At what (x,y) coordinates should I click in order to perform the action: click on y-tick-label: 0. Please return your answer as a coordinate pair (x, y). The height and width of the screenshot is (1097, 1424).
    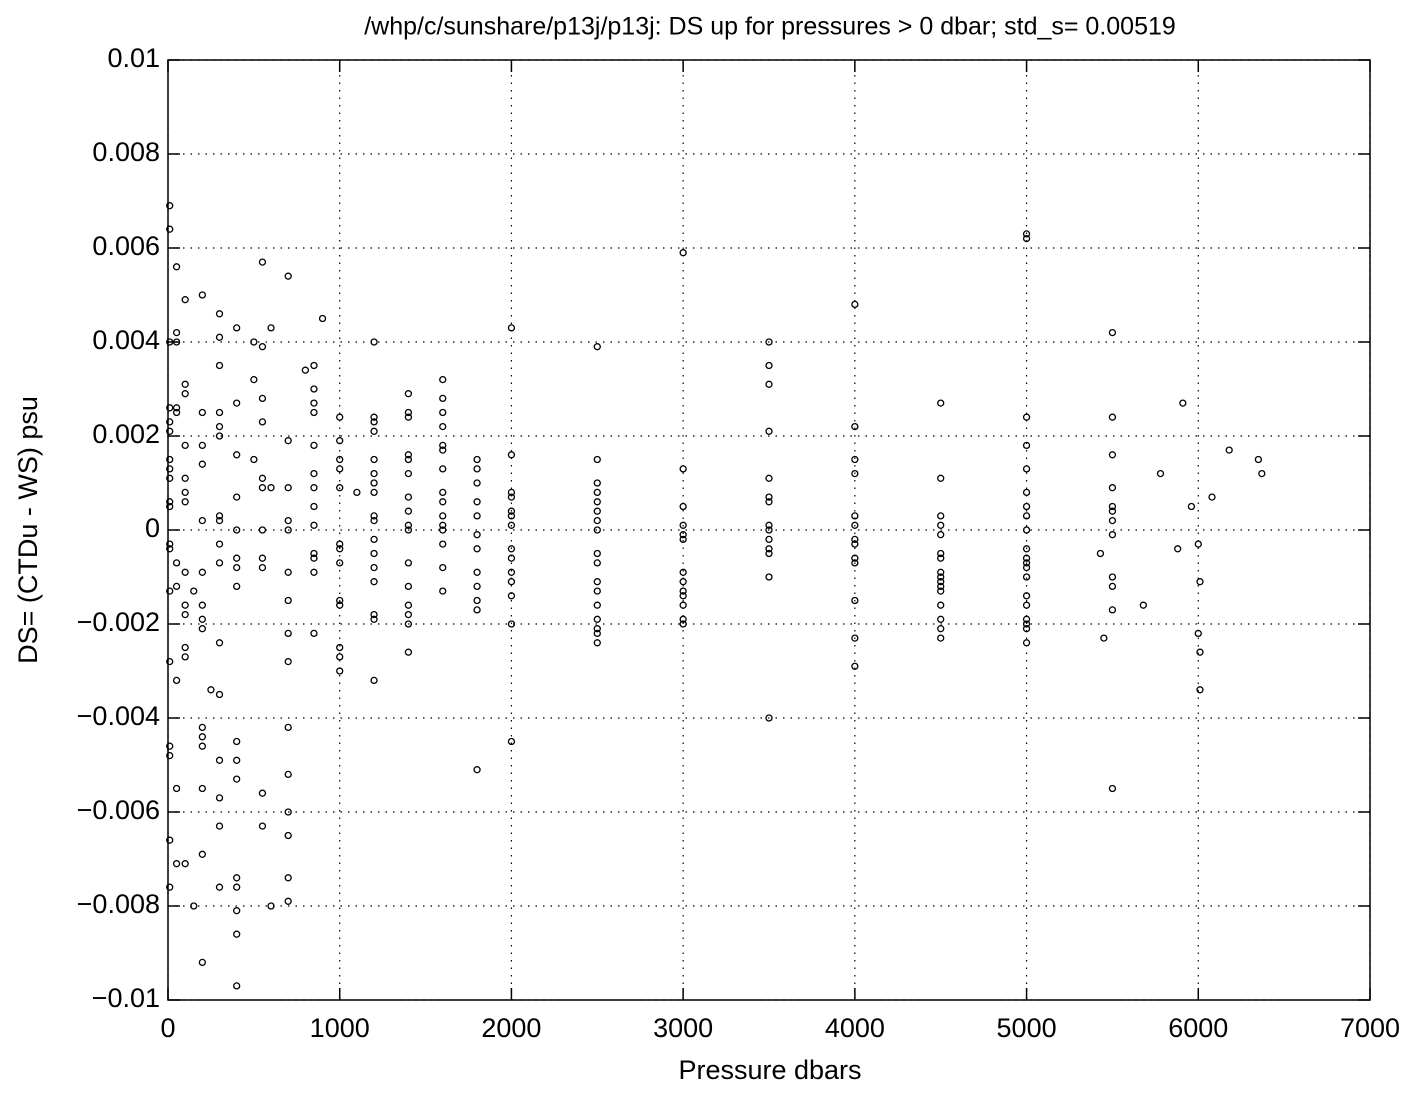
    Looking at the image, I should click on (152, 528).